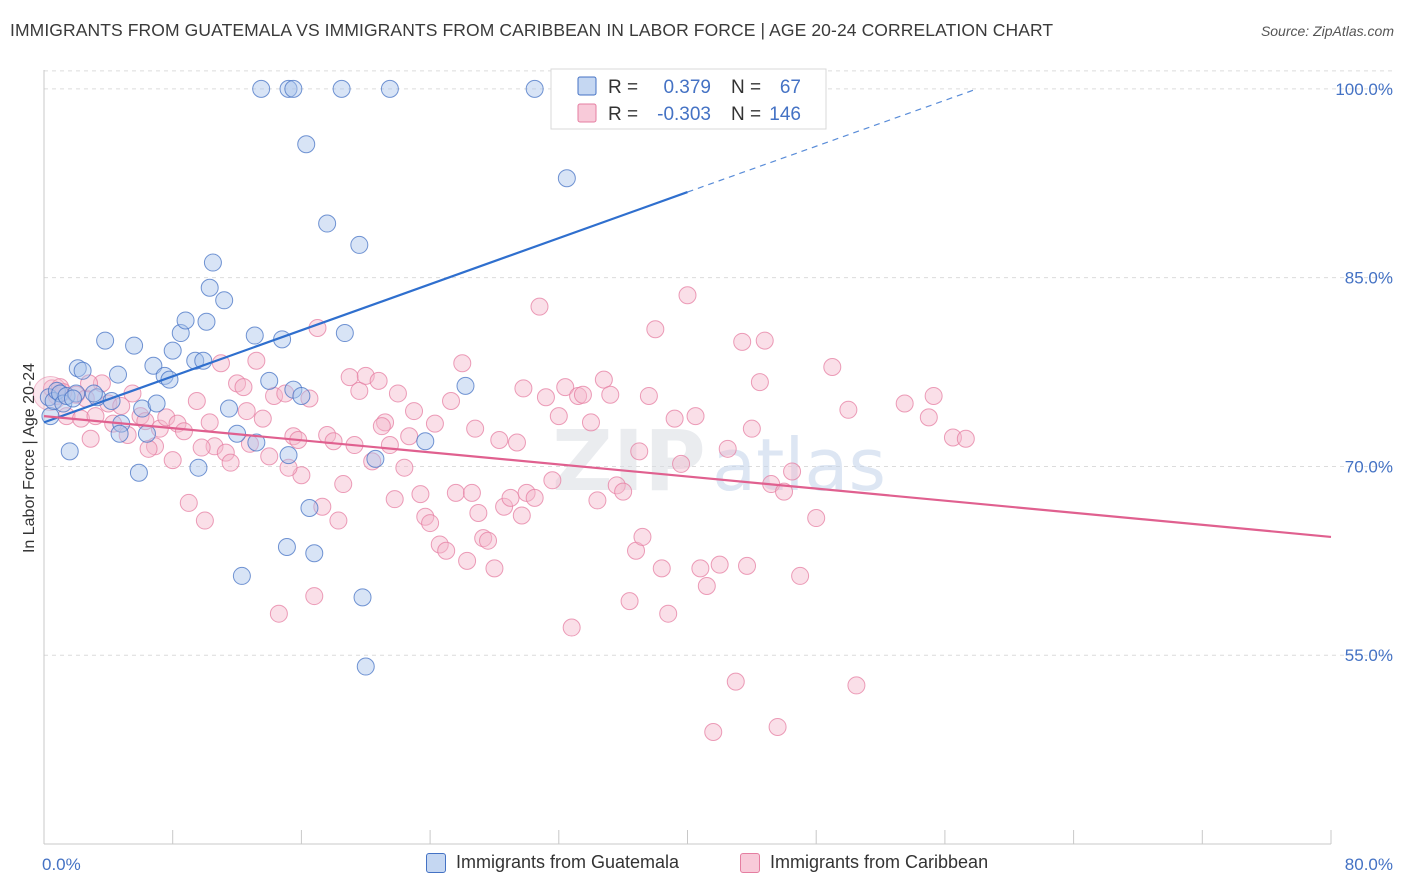 The width and height of the screenshot is (1406, 892). What do you see at coordinates (365, 307) in the screenshot?
I see `guatemala-trendline` at bounding box center [365, 307].